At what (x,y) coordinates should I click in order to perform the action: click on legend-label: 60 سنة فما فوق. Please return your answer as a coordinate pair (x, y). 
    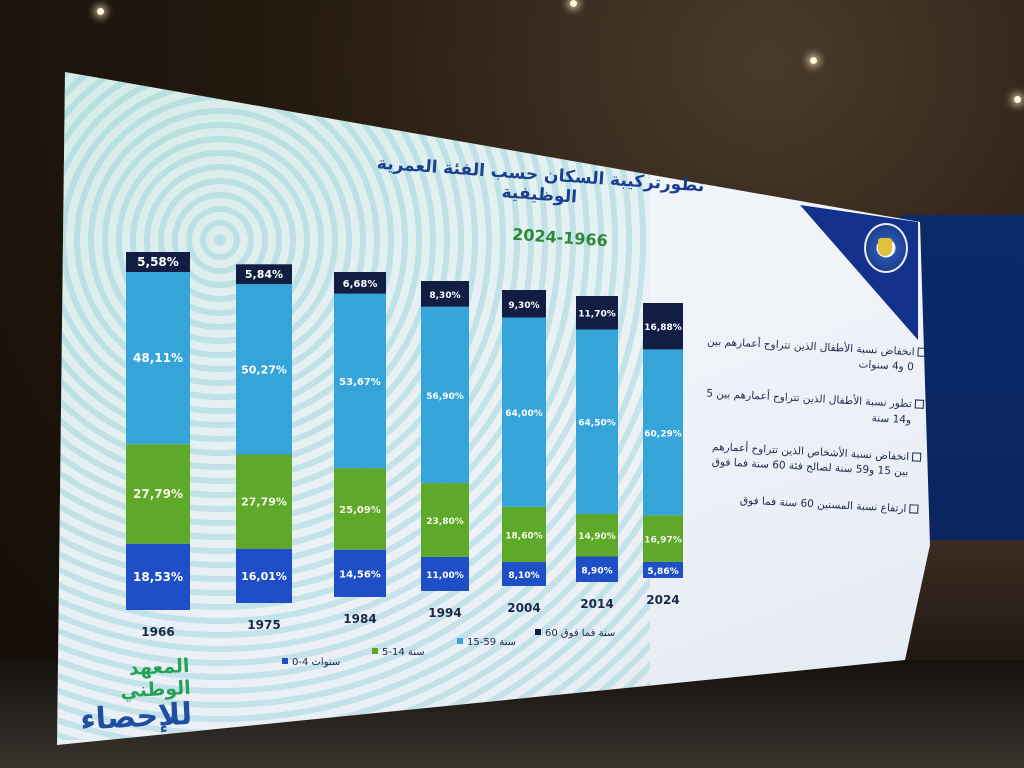
    Looking at the image, I should click on (580, 633).